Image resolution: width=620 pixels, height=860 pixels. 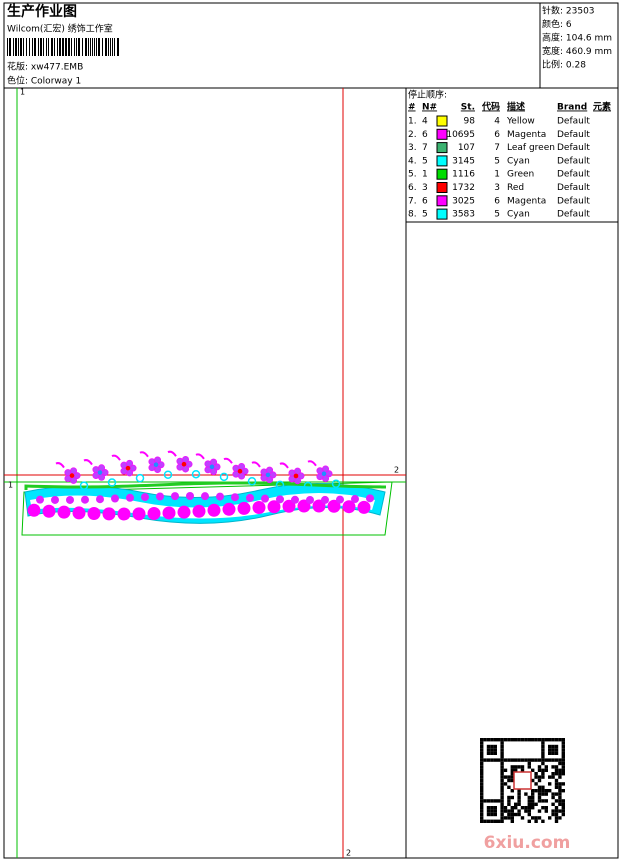 What do you see at coordinates (577, 38) in the screenshot?
I see `stat: 高度: 104.6 mm` at bounding box center [577, 38].